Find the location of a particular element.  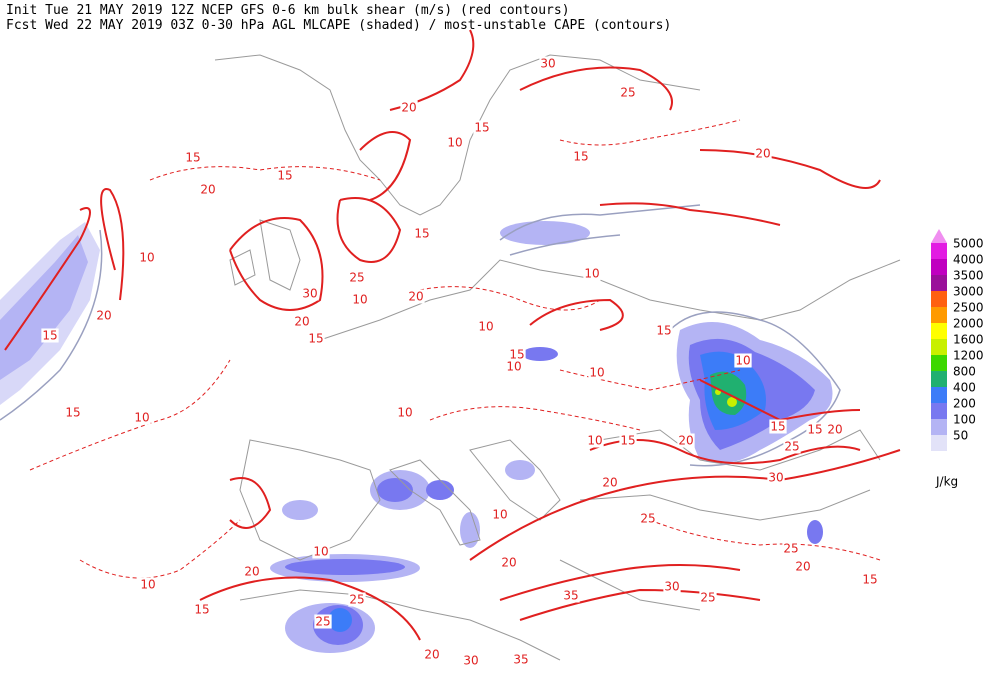

colorbar-over is located at coordinates (939, 236).